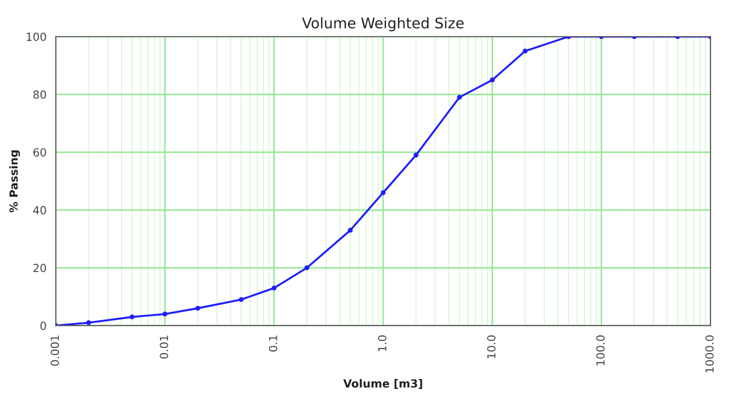  Describe the element at coordinates (36, 37) in the screenshot. I see `y-tick-label: 100` at that location.